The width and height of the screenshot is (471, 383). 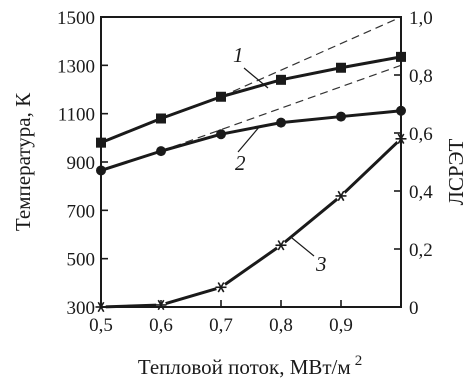 I want to click on left-y-tick-label: 1300, so click(x=76, y=66).